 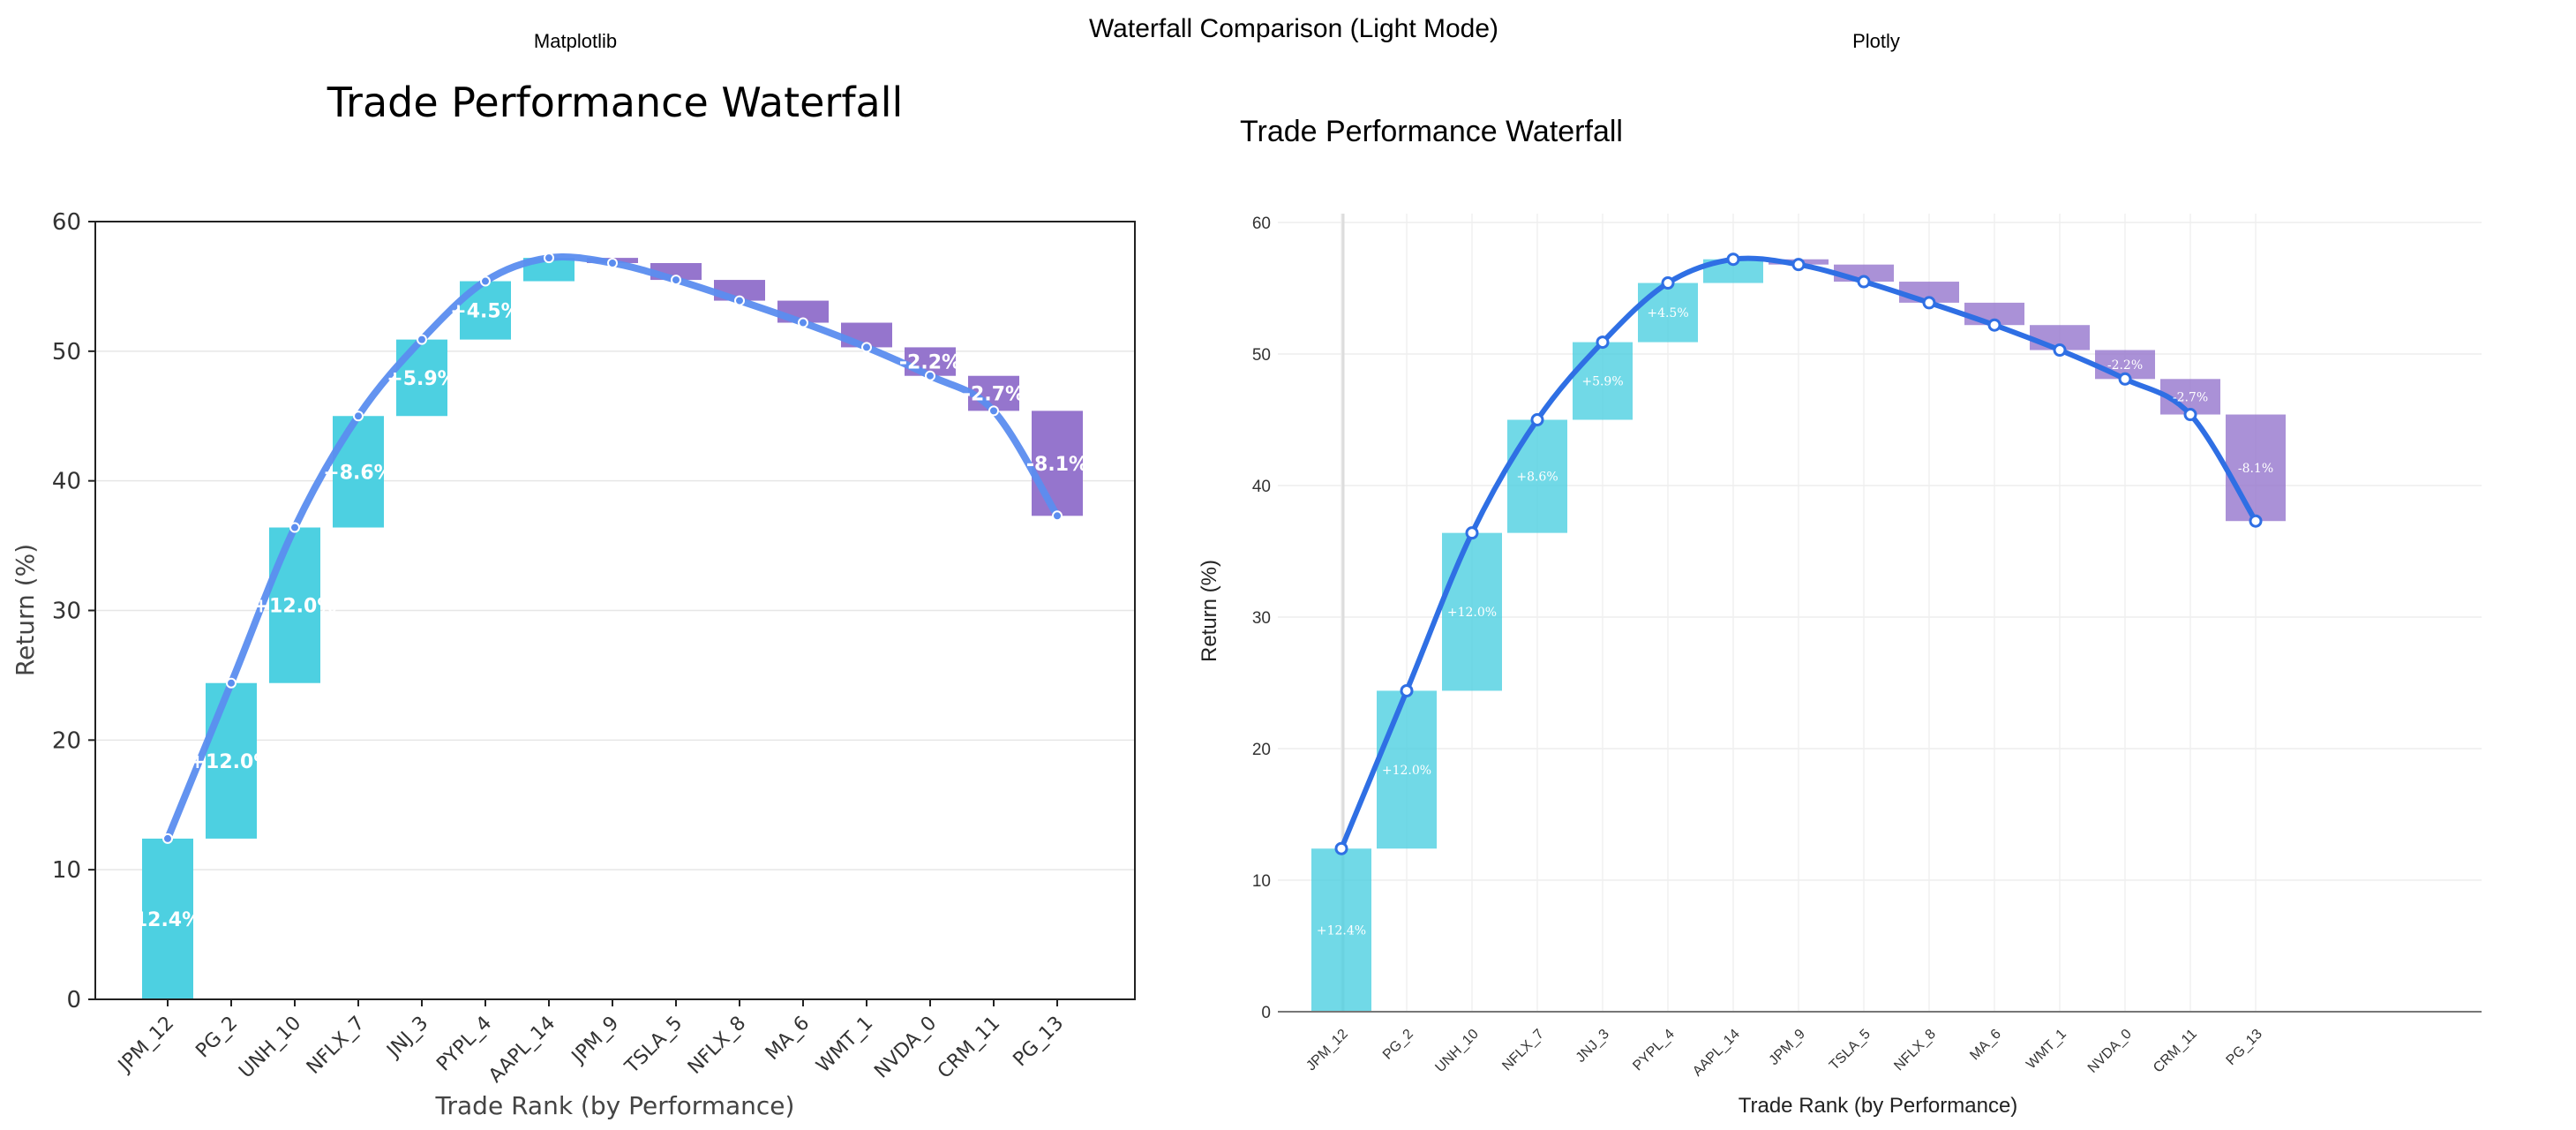 What do you see at coordinates (1878, 1106) in the screenshot?
I see `plotly-x-axis-label: Trade Rank (by Performance)` at bounding box center [1878, 1106].